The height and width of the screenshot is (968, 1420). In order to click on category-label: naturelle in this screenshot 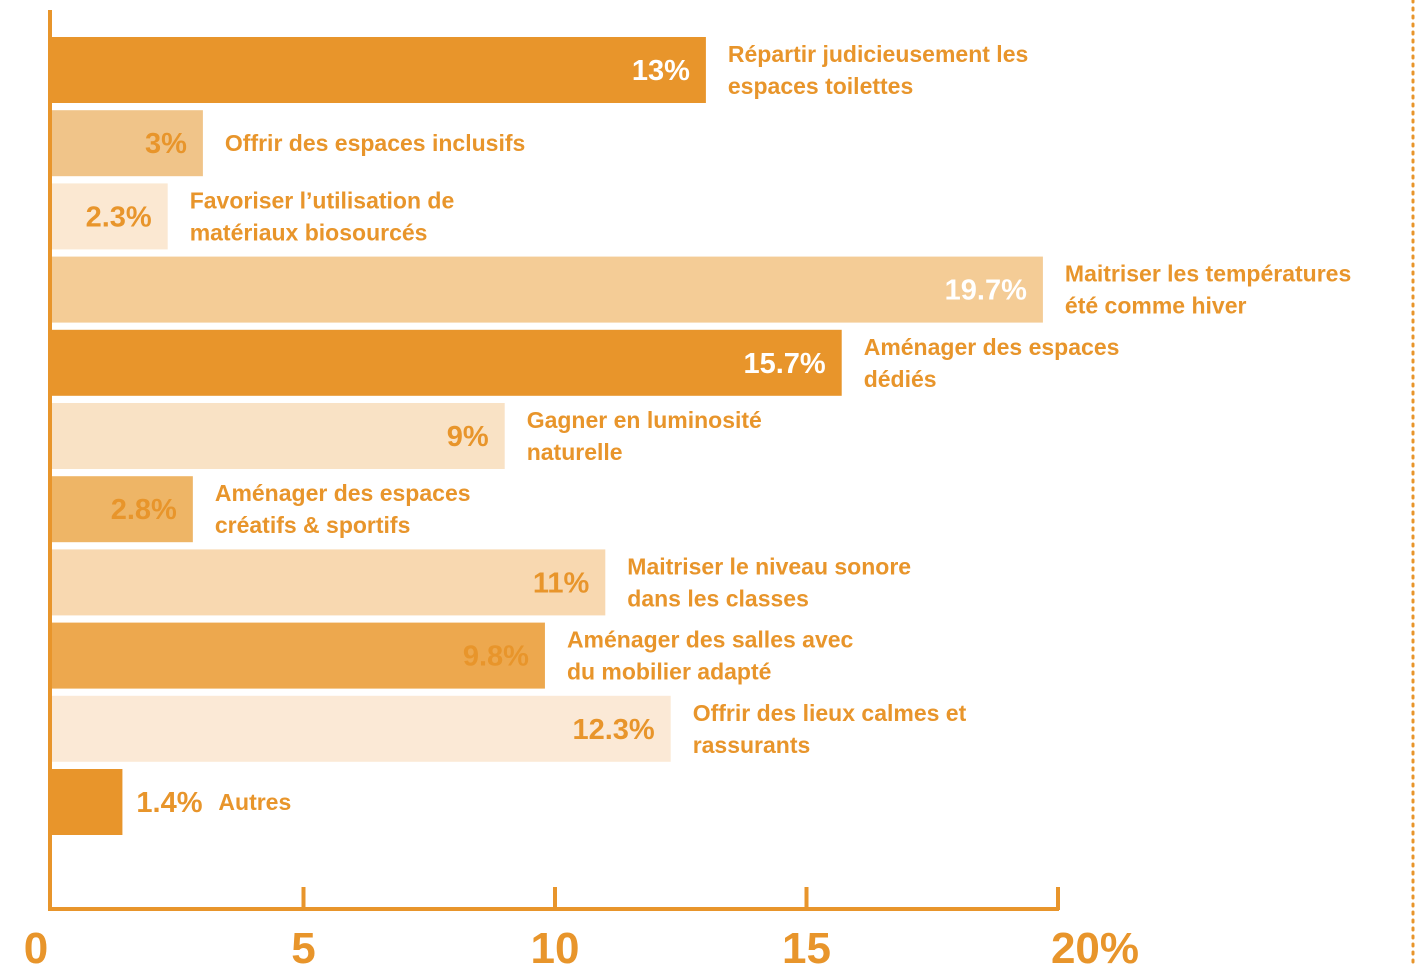, I will do `click(575, 452)`.